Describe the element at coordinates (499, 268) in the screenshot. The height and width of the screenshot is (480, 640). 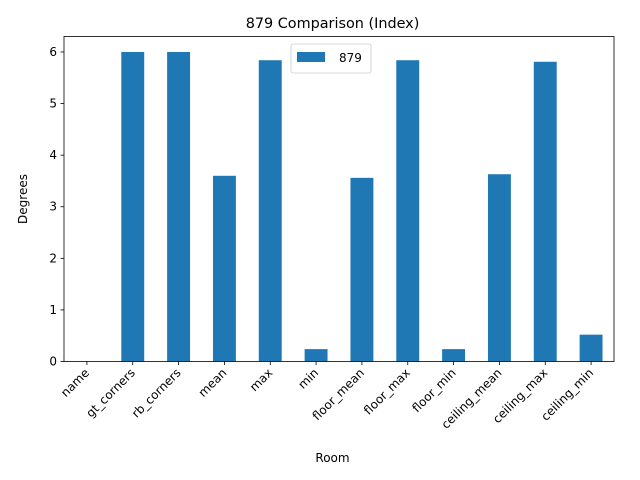
I see `bar-ceiling-mean` at that location.